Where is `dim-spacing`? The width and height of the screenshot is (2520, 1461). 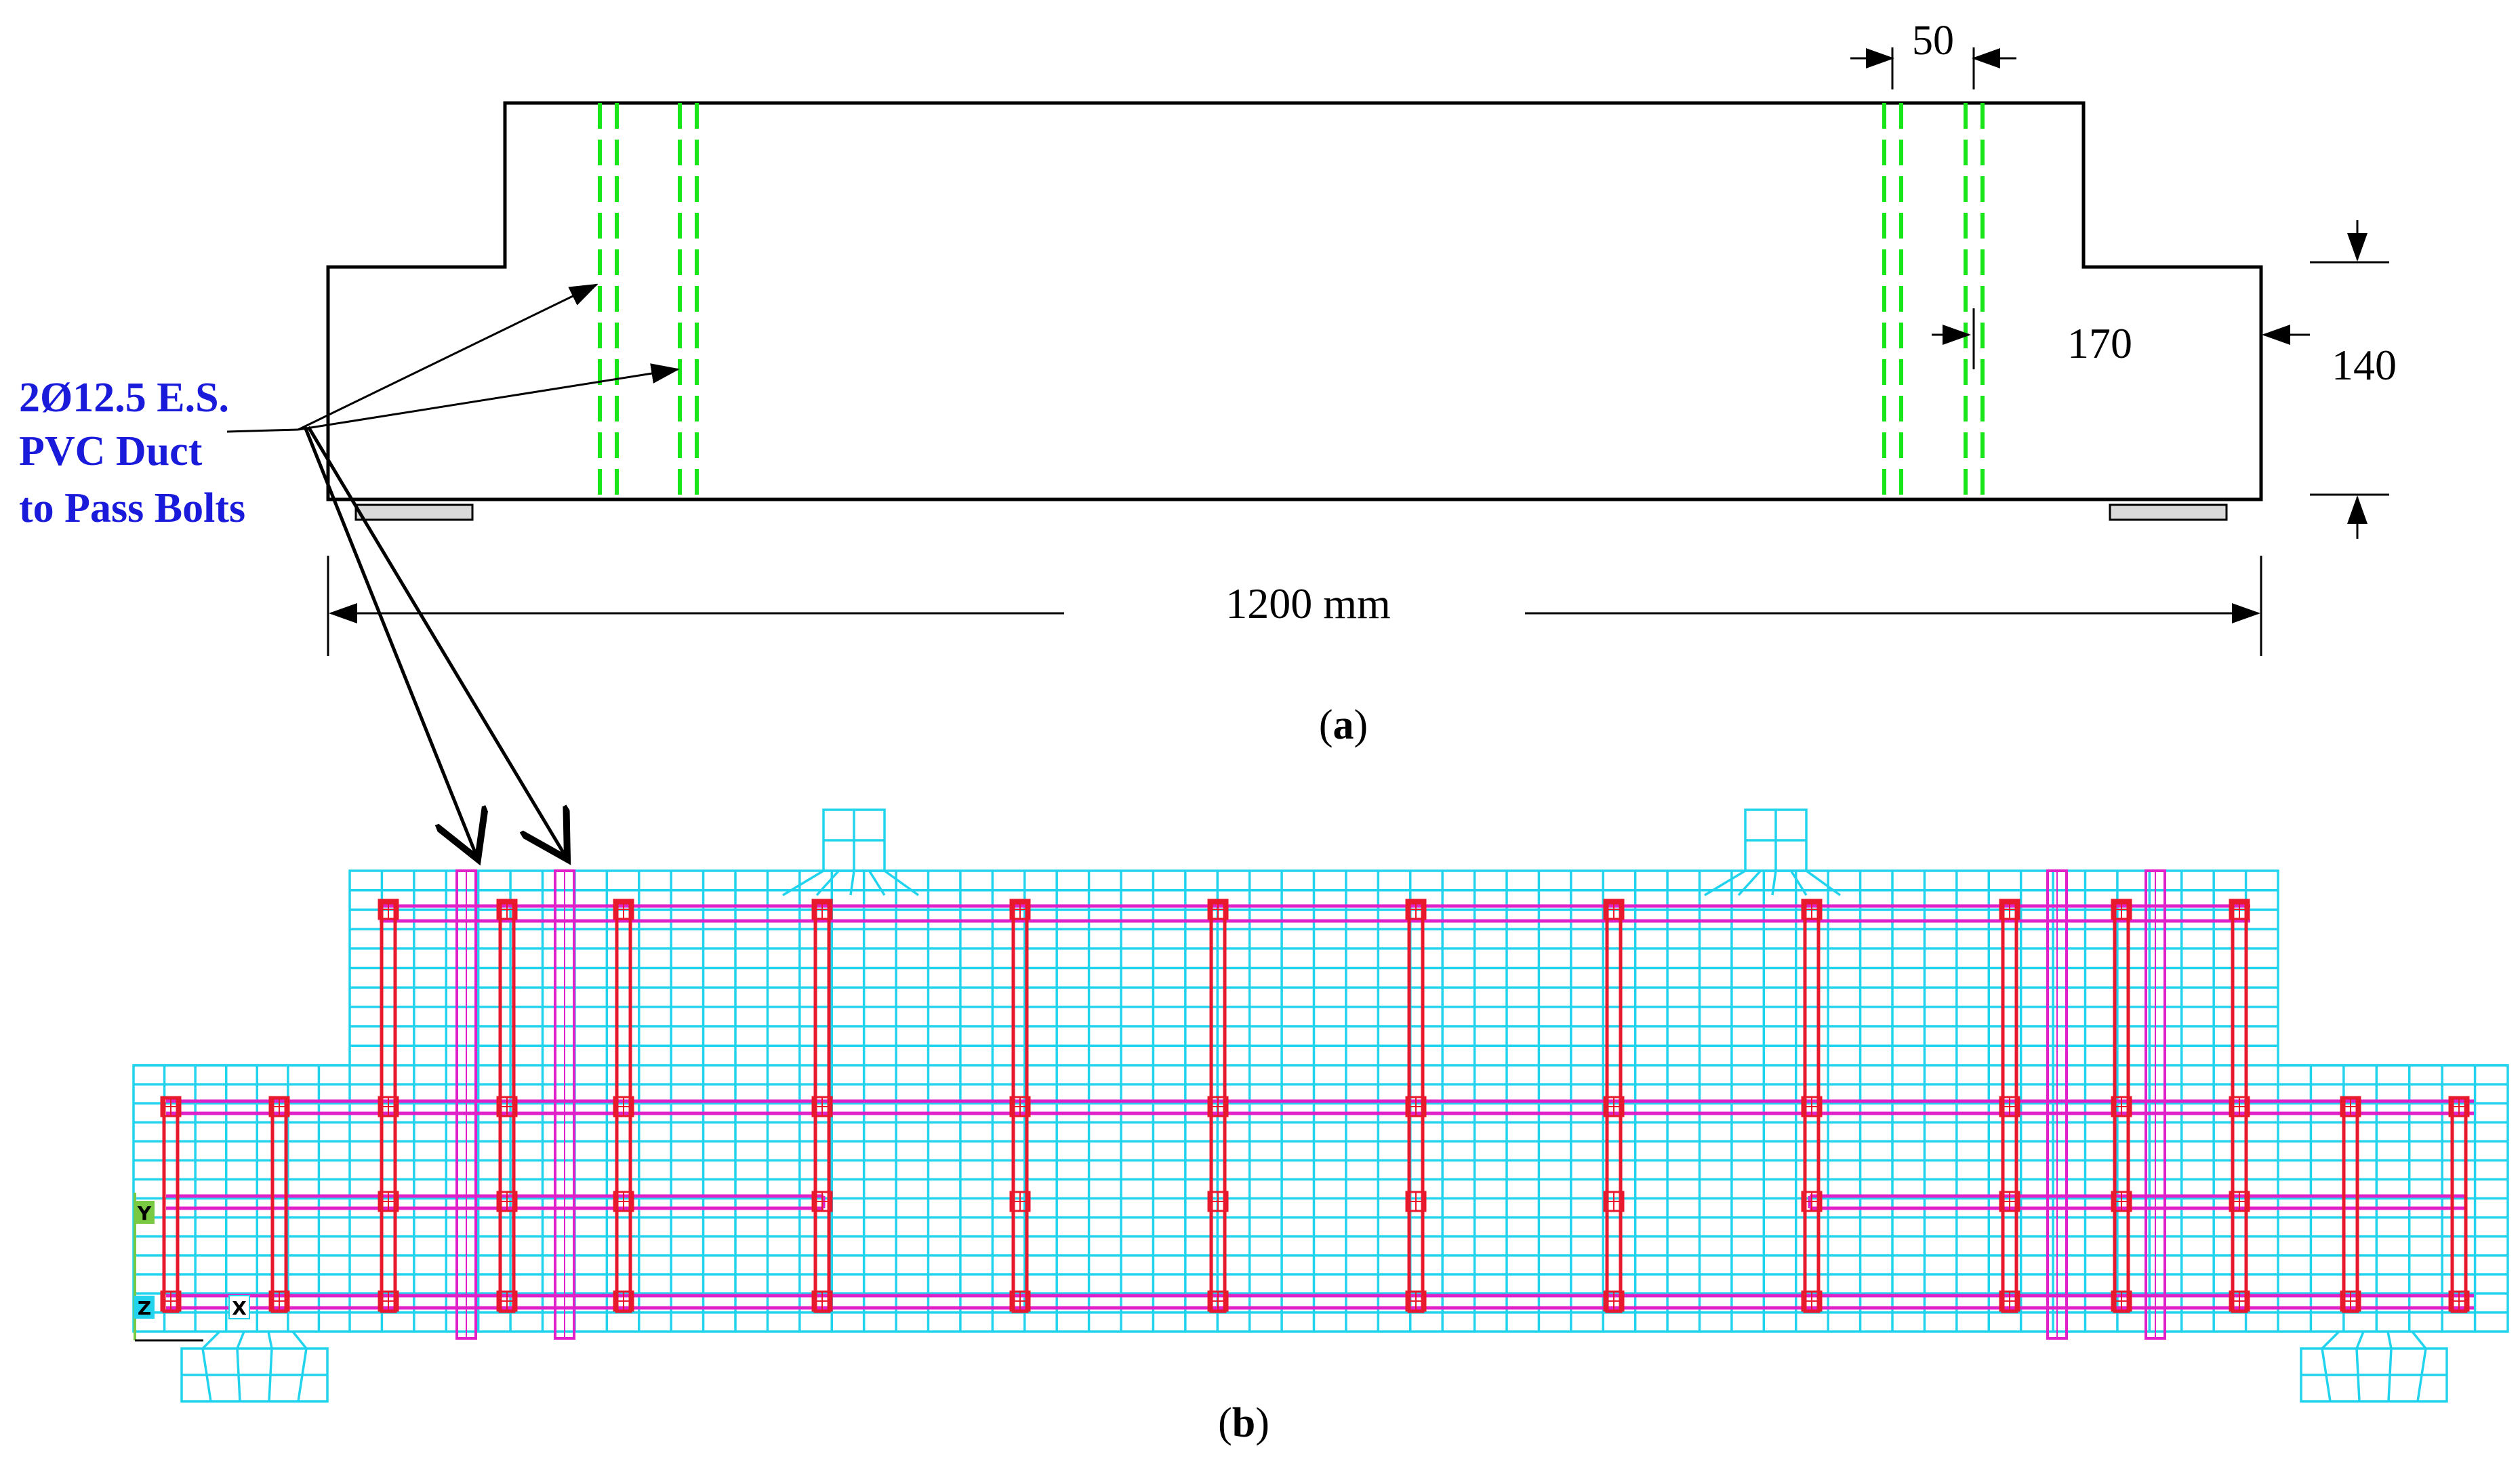 dim-spacing is located at coordinates (1933, 68).